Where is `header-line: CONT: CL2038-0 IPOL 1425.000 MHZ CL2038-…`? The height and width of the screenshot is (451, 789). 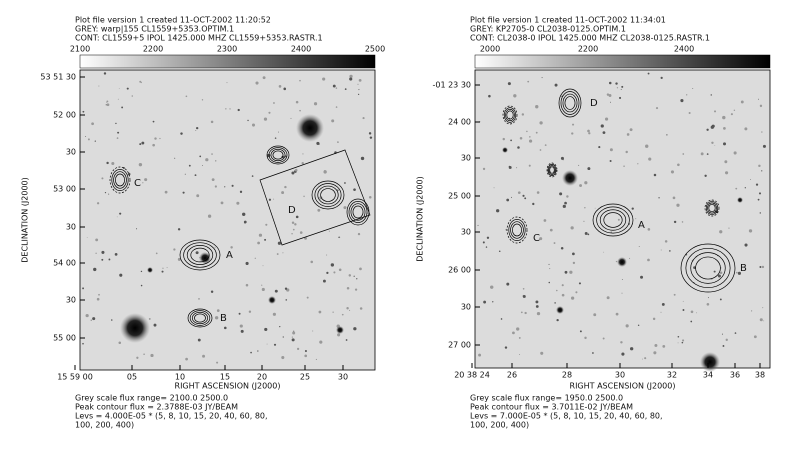 header-line: CONT: CL2038-0 IPOL 1425.000 MHZ CL2038-… is located at coordinates (590, 38).